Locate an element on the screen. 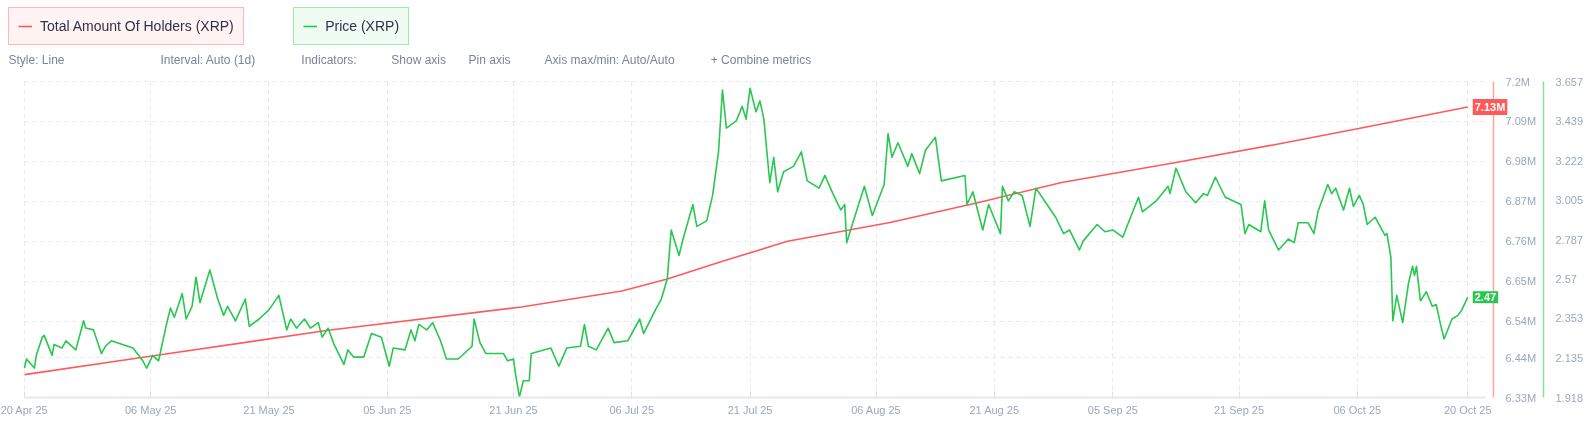  text: Show axis is located at coordinates (418, 59).